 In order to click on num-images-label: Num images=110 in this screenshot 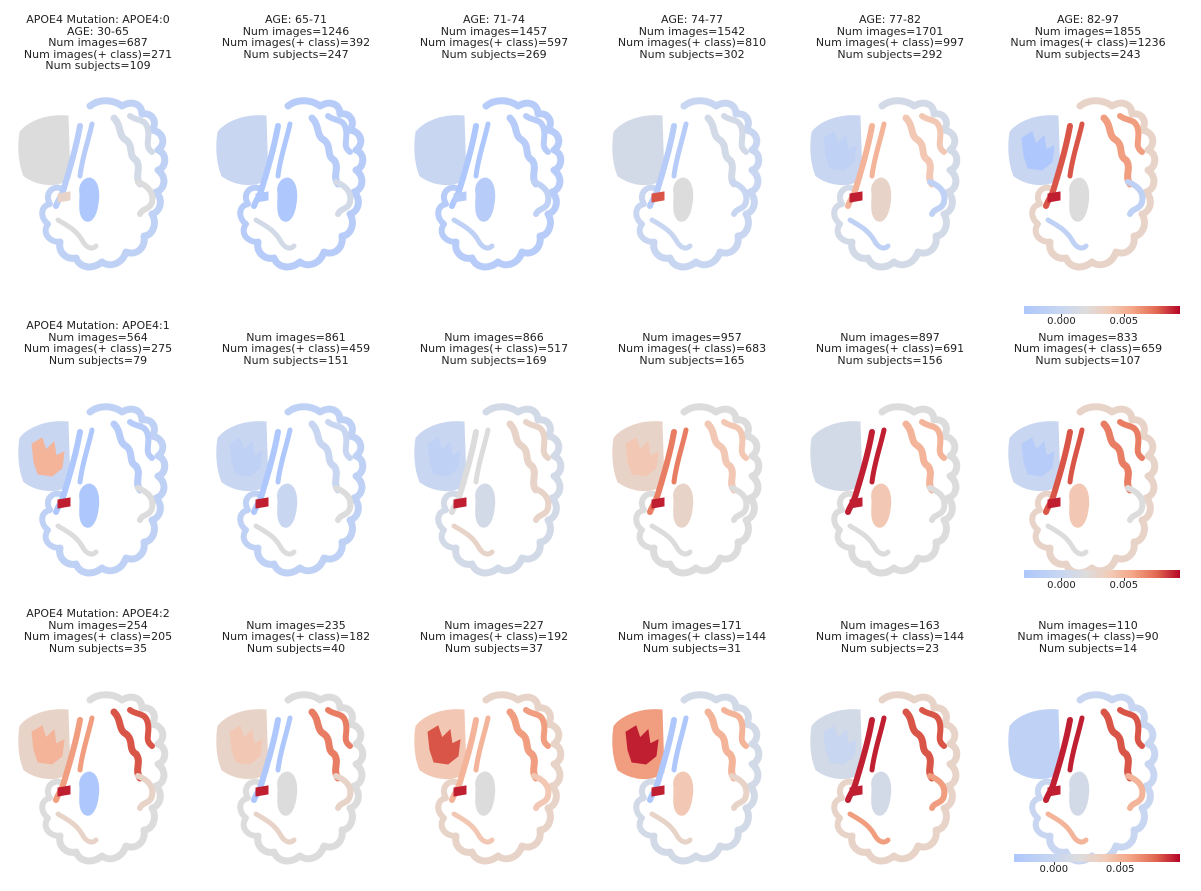, I will do `click(1088, 625)`.